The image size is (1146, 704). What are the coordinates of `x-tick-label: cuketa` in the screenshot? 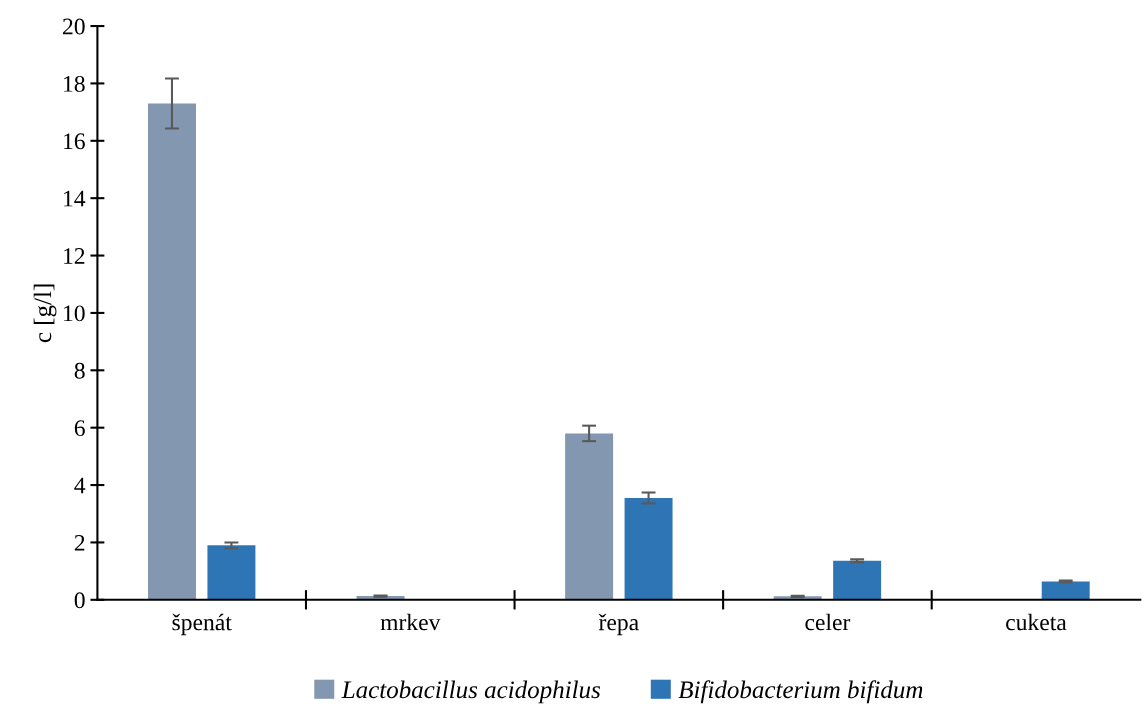 It's located at (1036, 622).